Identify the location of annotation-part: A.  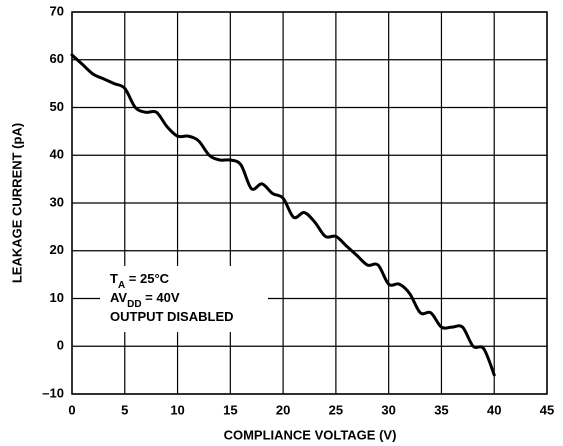
(121, 285).